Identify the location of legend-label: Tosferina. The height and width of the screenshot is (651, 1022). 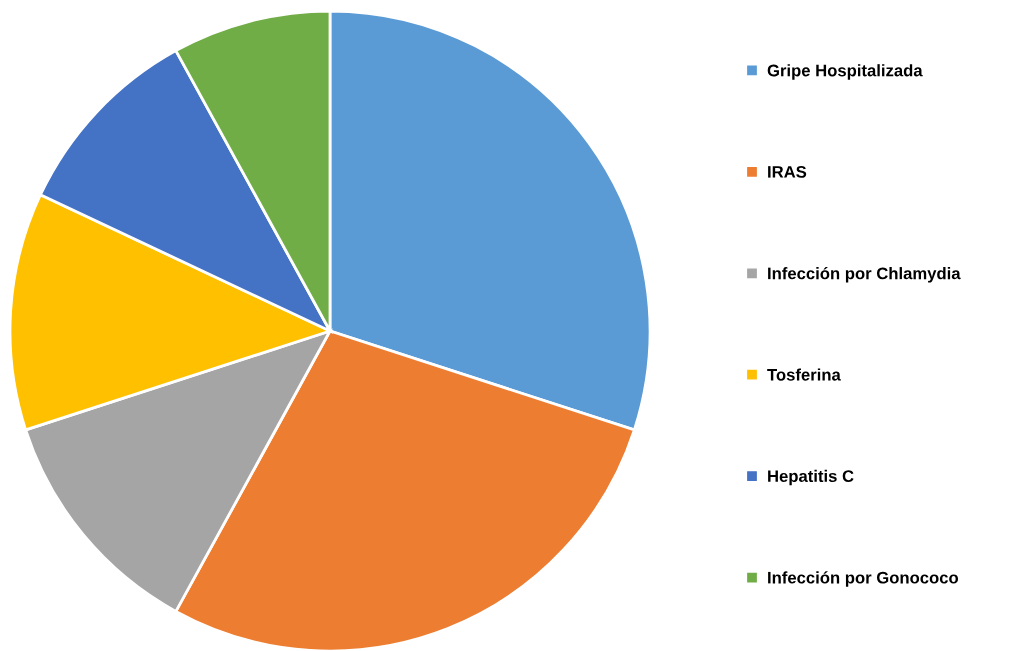
(804, 374).